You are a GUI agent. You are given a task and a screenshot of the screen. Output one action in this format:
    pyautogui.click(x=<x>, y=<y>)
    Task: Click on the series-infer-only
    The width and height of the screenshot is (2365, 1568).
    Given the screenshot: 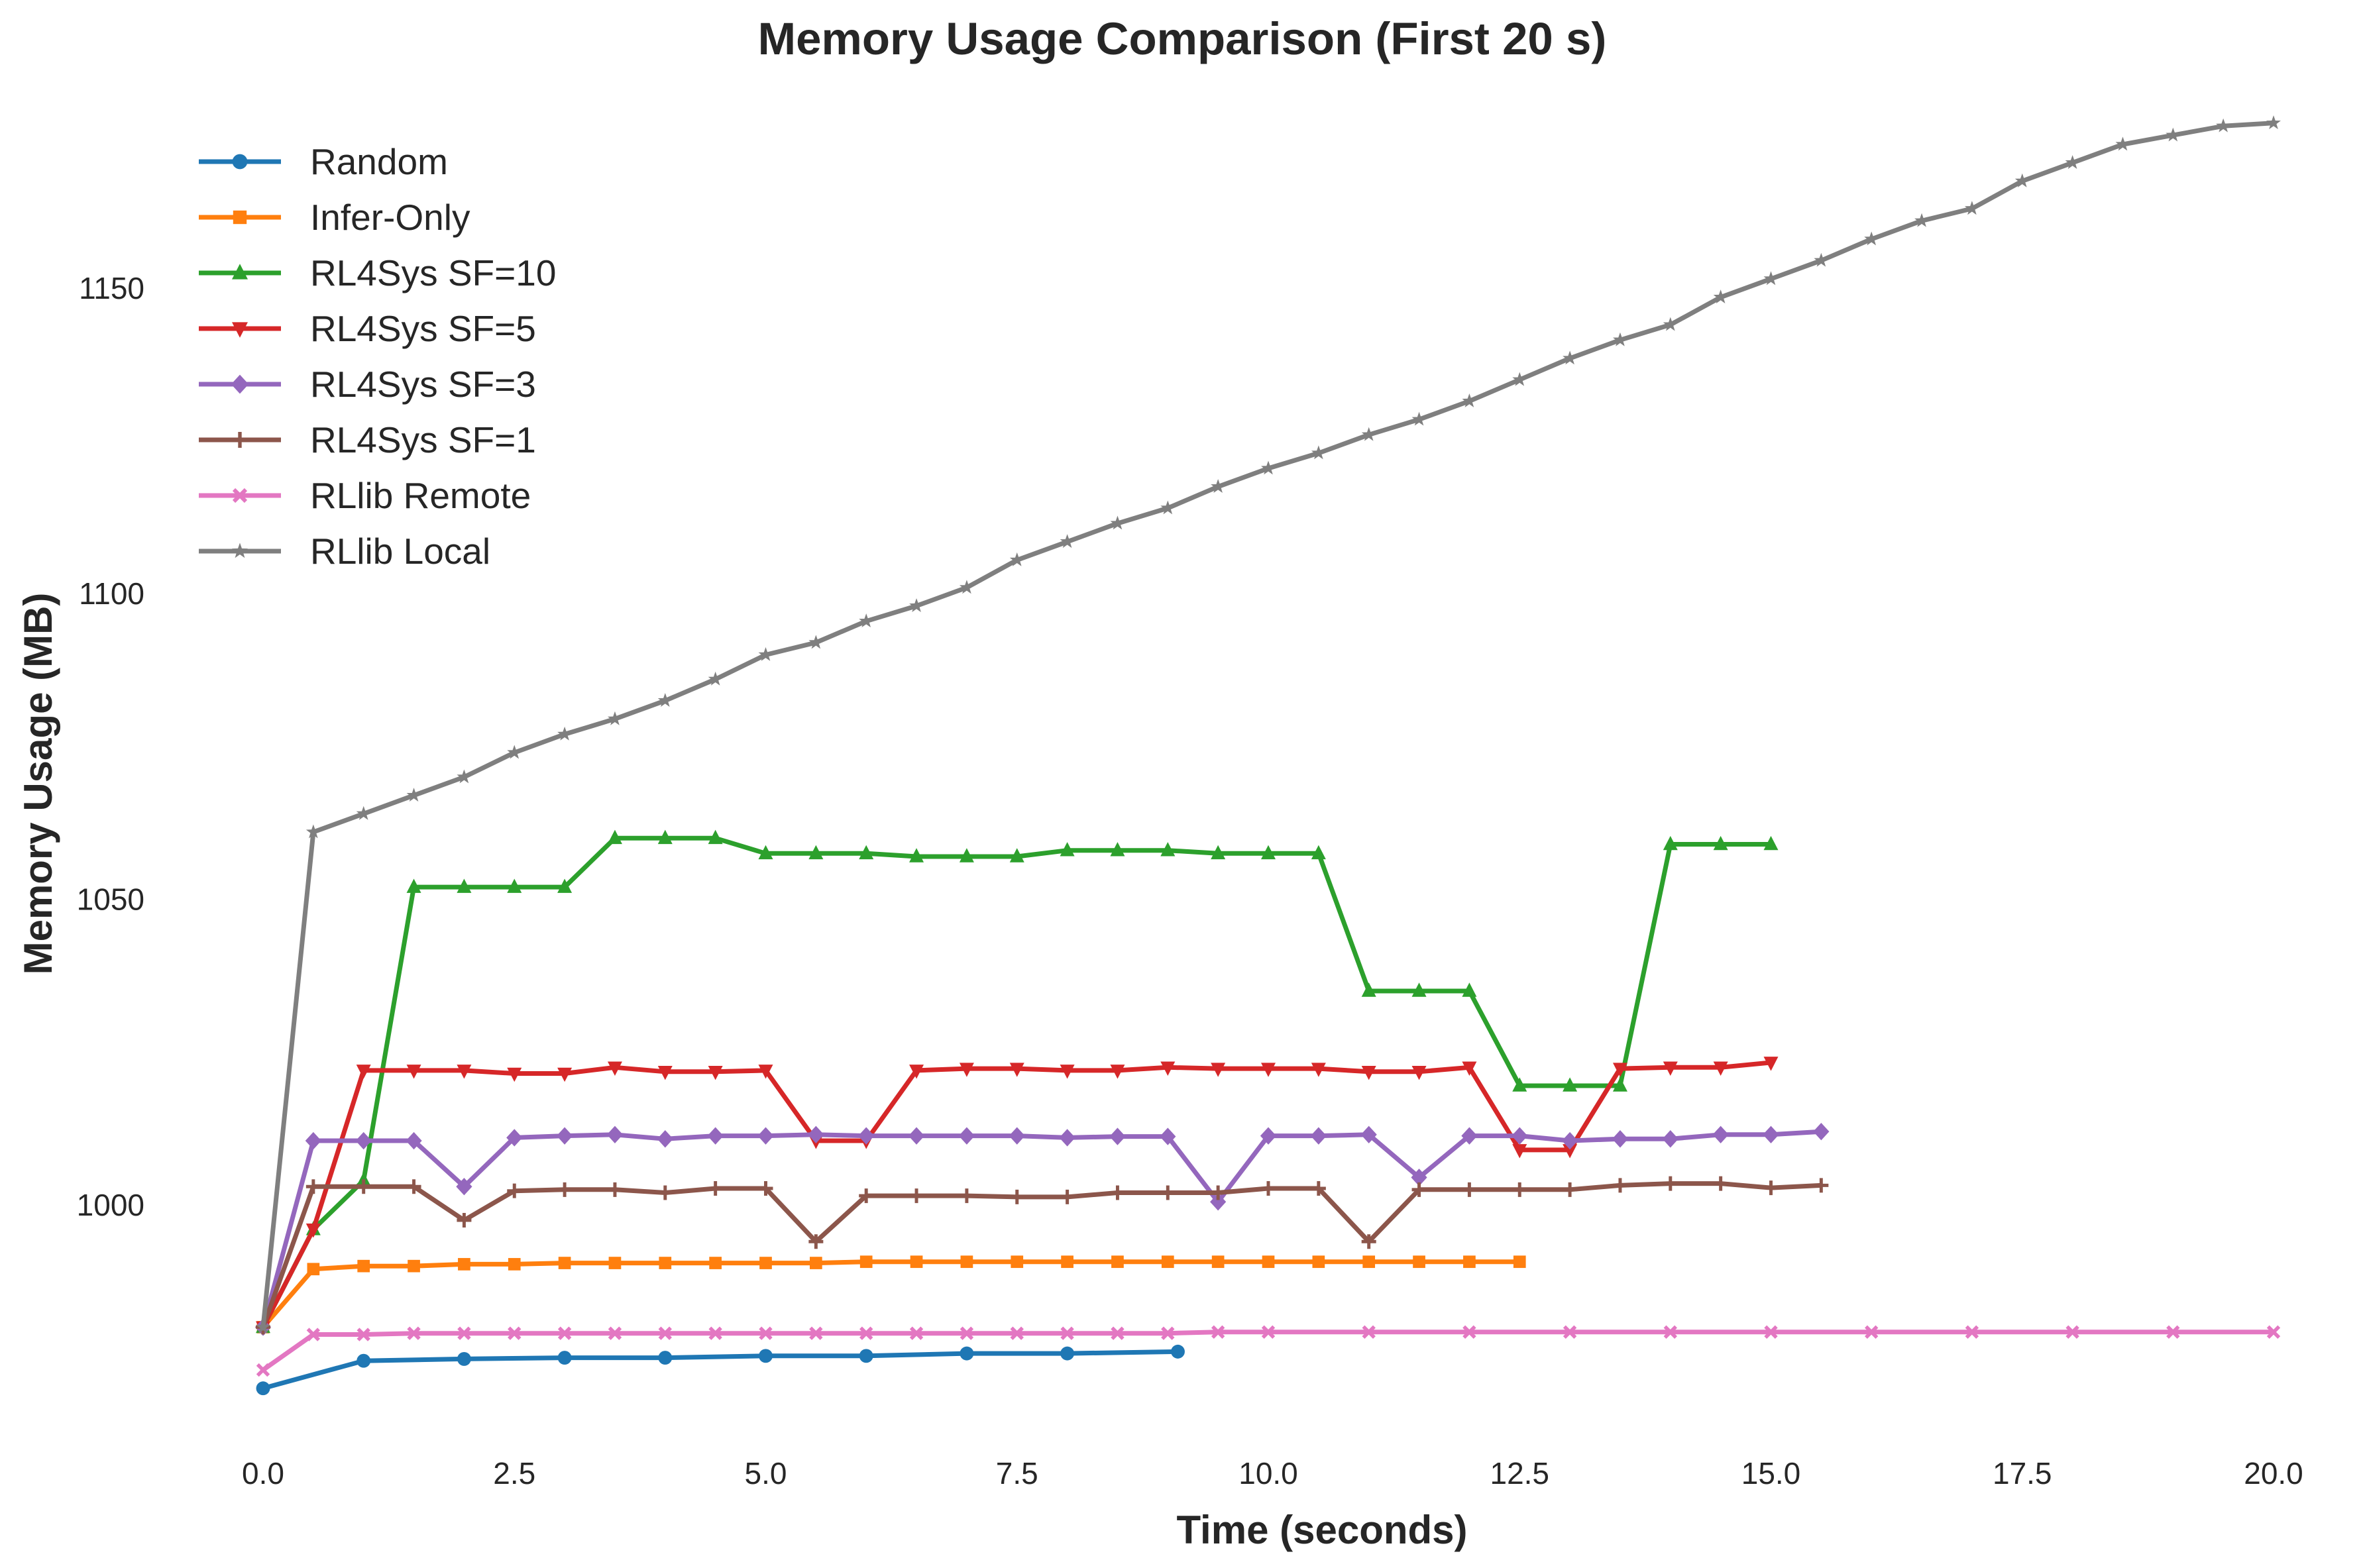 What is the action you would take?
    pyautogui.click(x=891, y=1294)
    